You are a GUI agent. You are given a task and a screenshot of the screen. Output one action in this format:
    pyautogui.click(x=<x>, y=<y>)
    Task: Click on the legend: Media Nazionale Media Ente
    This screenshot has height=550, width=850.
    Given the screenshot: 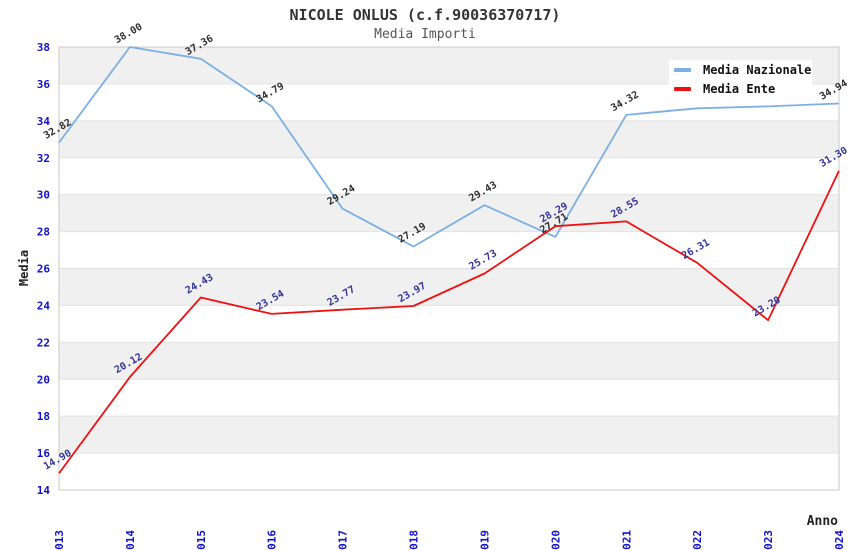 What is the action you would take?
    pyautogui.click(x=740, y=79)
    